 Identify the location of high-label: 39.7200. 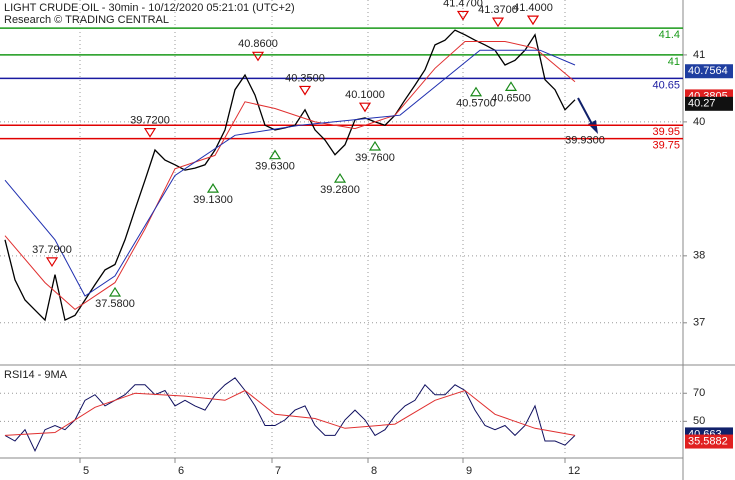
(150, 121).